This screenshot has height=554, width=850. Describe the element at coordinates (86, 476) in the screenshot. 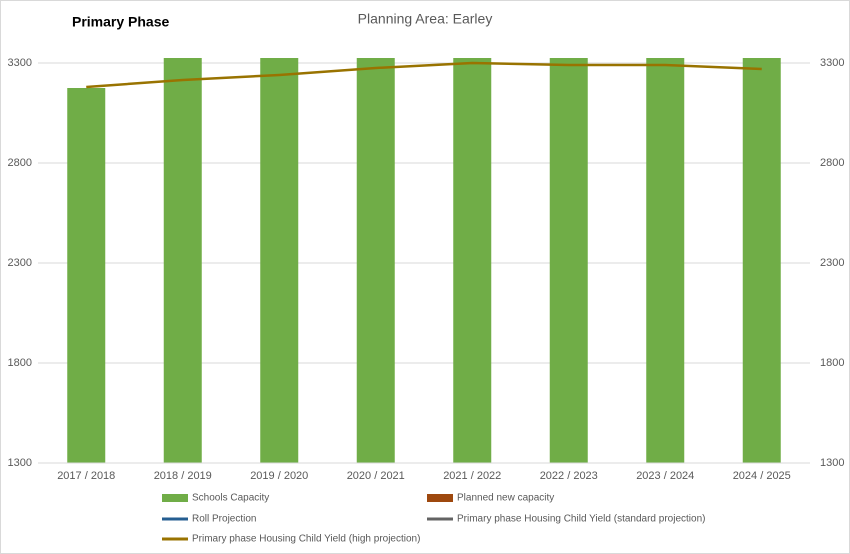

I see `x-tick-label: 2017 / 2018` at that location.